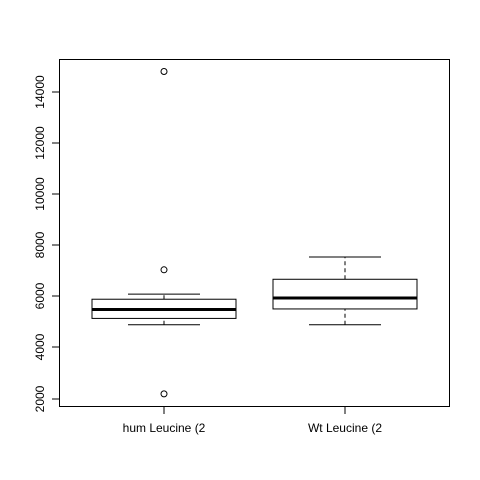 The height and width of the screenshot is (480, 480). What do you see at coordinates (40, 194) in the screenshot?
I see `y-tick-label-10000: 10000` at bounding box center [40, 194].